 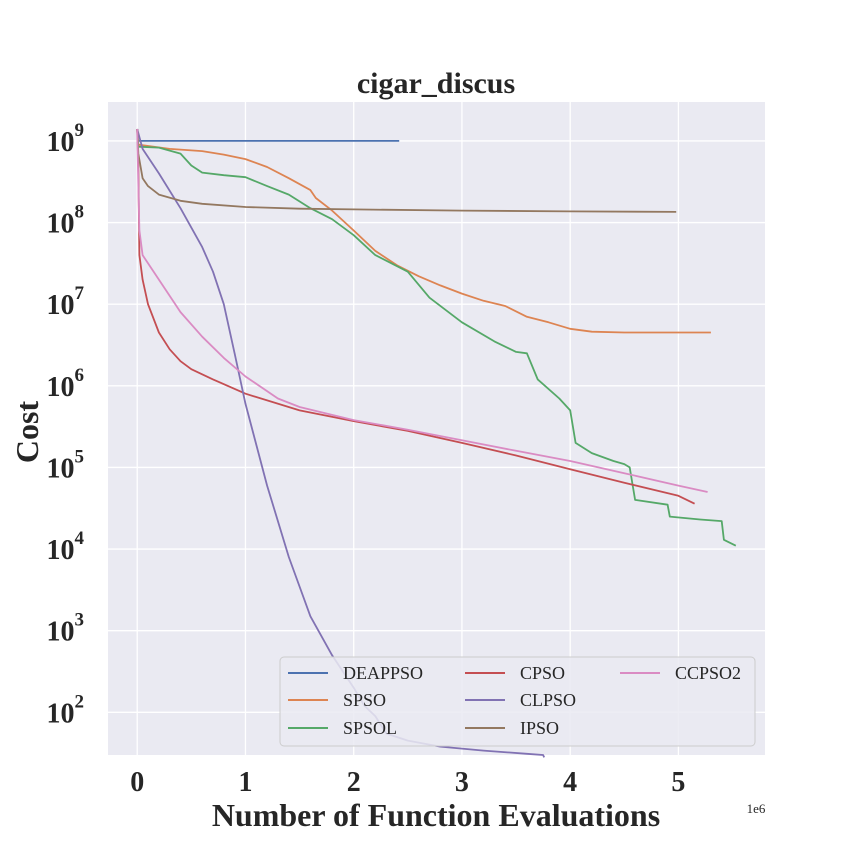 I want to click on y-tick-label: 10⁹, so click(x=66, y=139).